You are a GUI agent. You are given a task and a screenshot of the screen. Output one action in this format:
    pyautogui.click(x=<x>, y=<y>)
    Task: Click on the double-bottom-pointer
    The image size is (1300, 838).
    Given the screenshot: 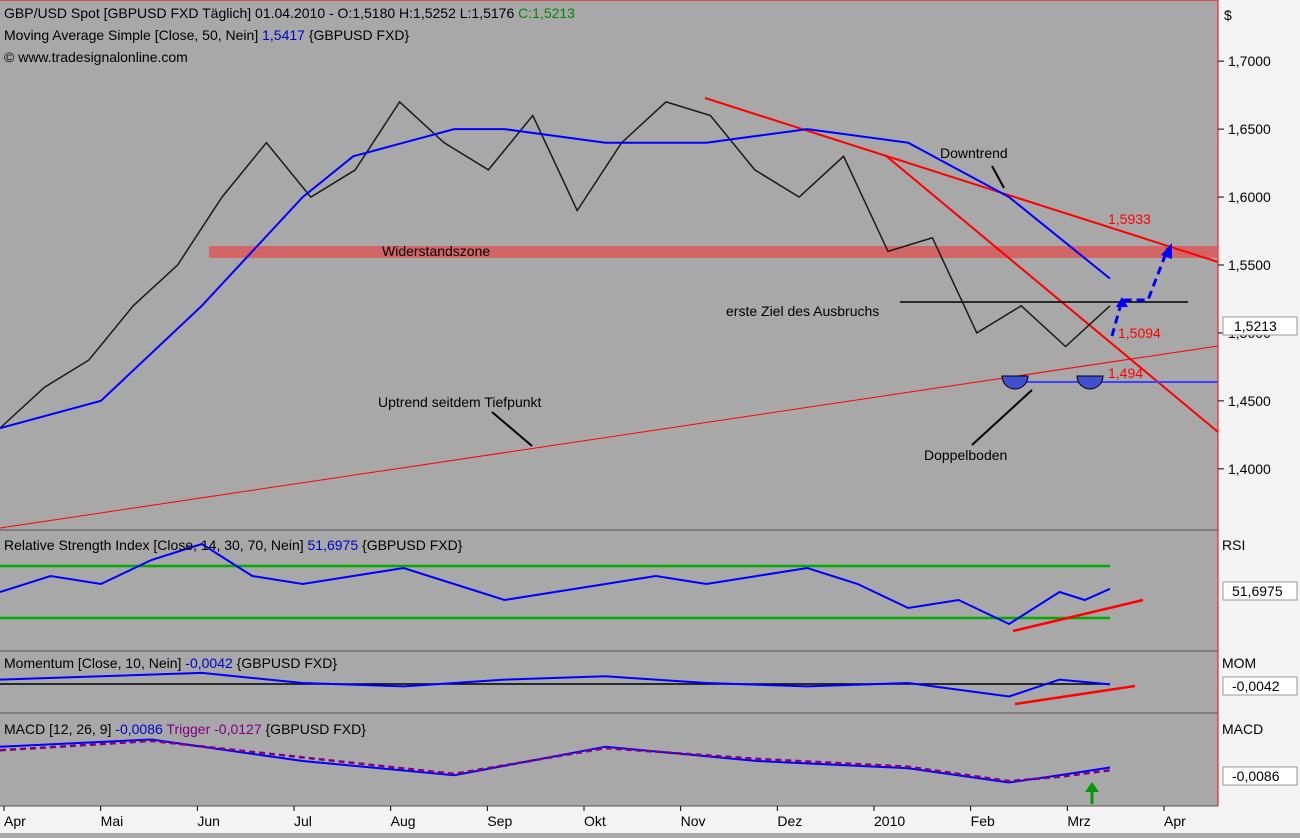 What is the action you would take?
    pyautogui.click(x=1002, y=417)
    